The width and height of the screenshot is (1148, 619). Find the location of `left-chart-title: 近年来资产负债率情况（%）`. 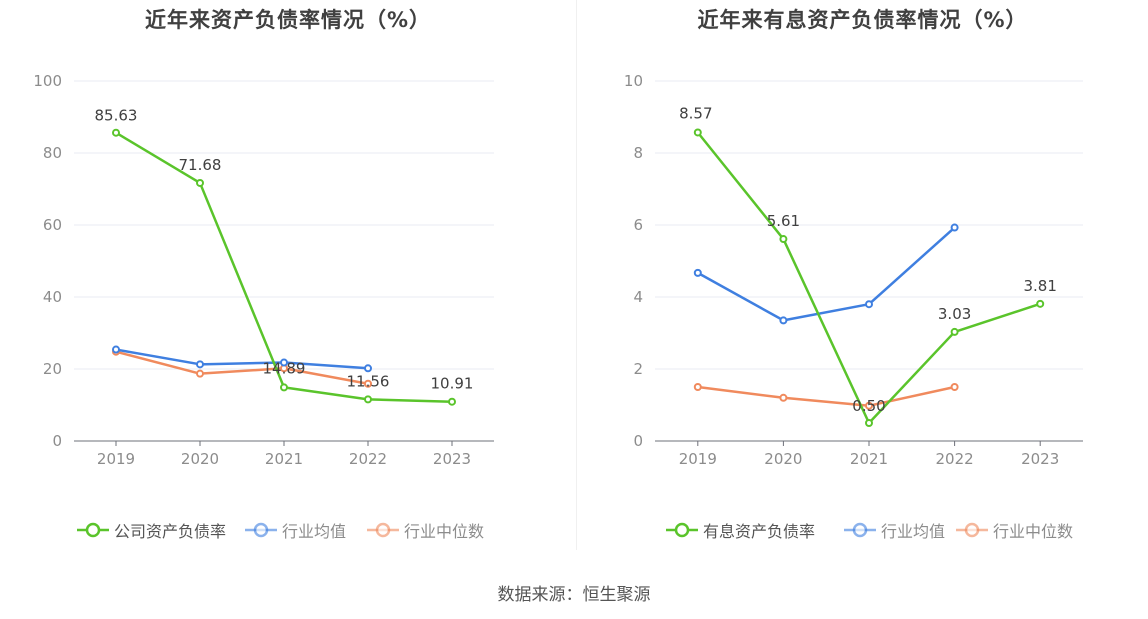

left-chart-title: 近年来资产负债率情况（%） is located at coordinates (288, 20).